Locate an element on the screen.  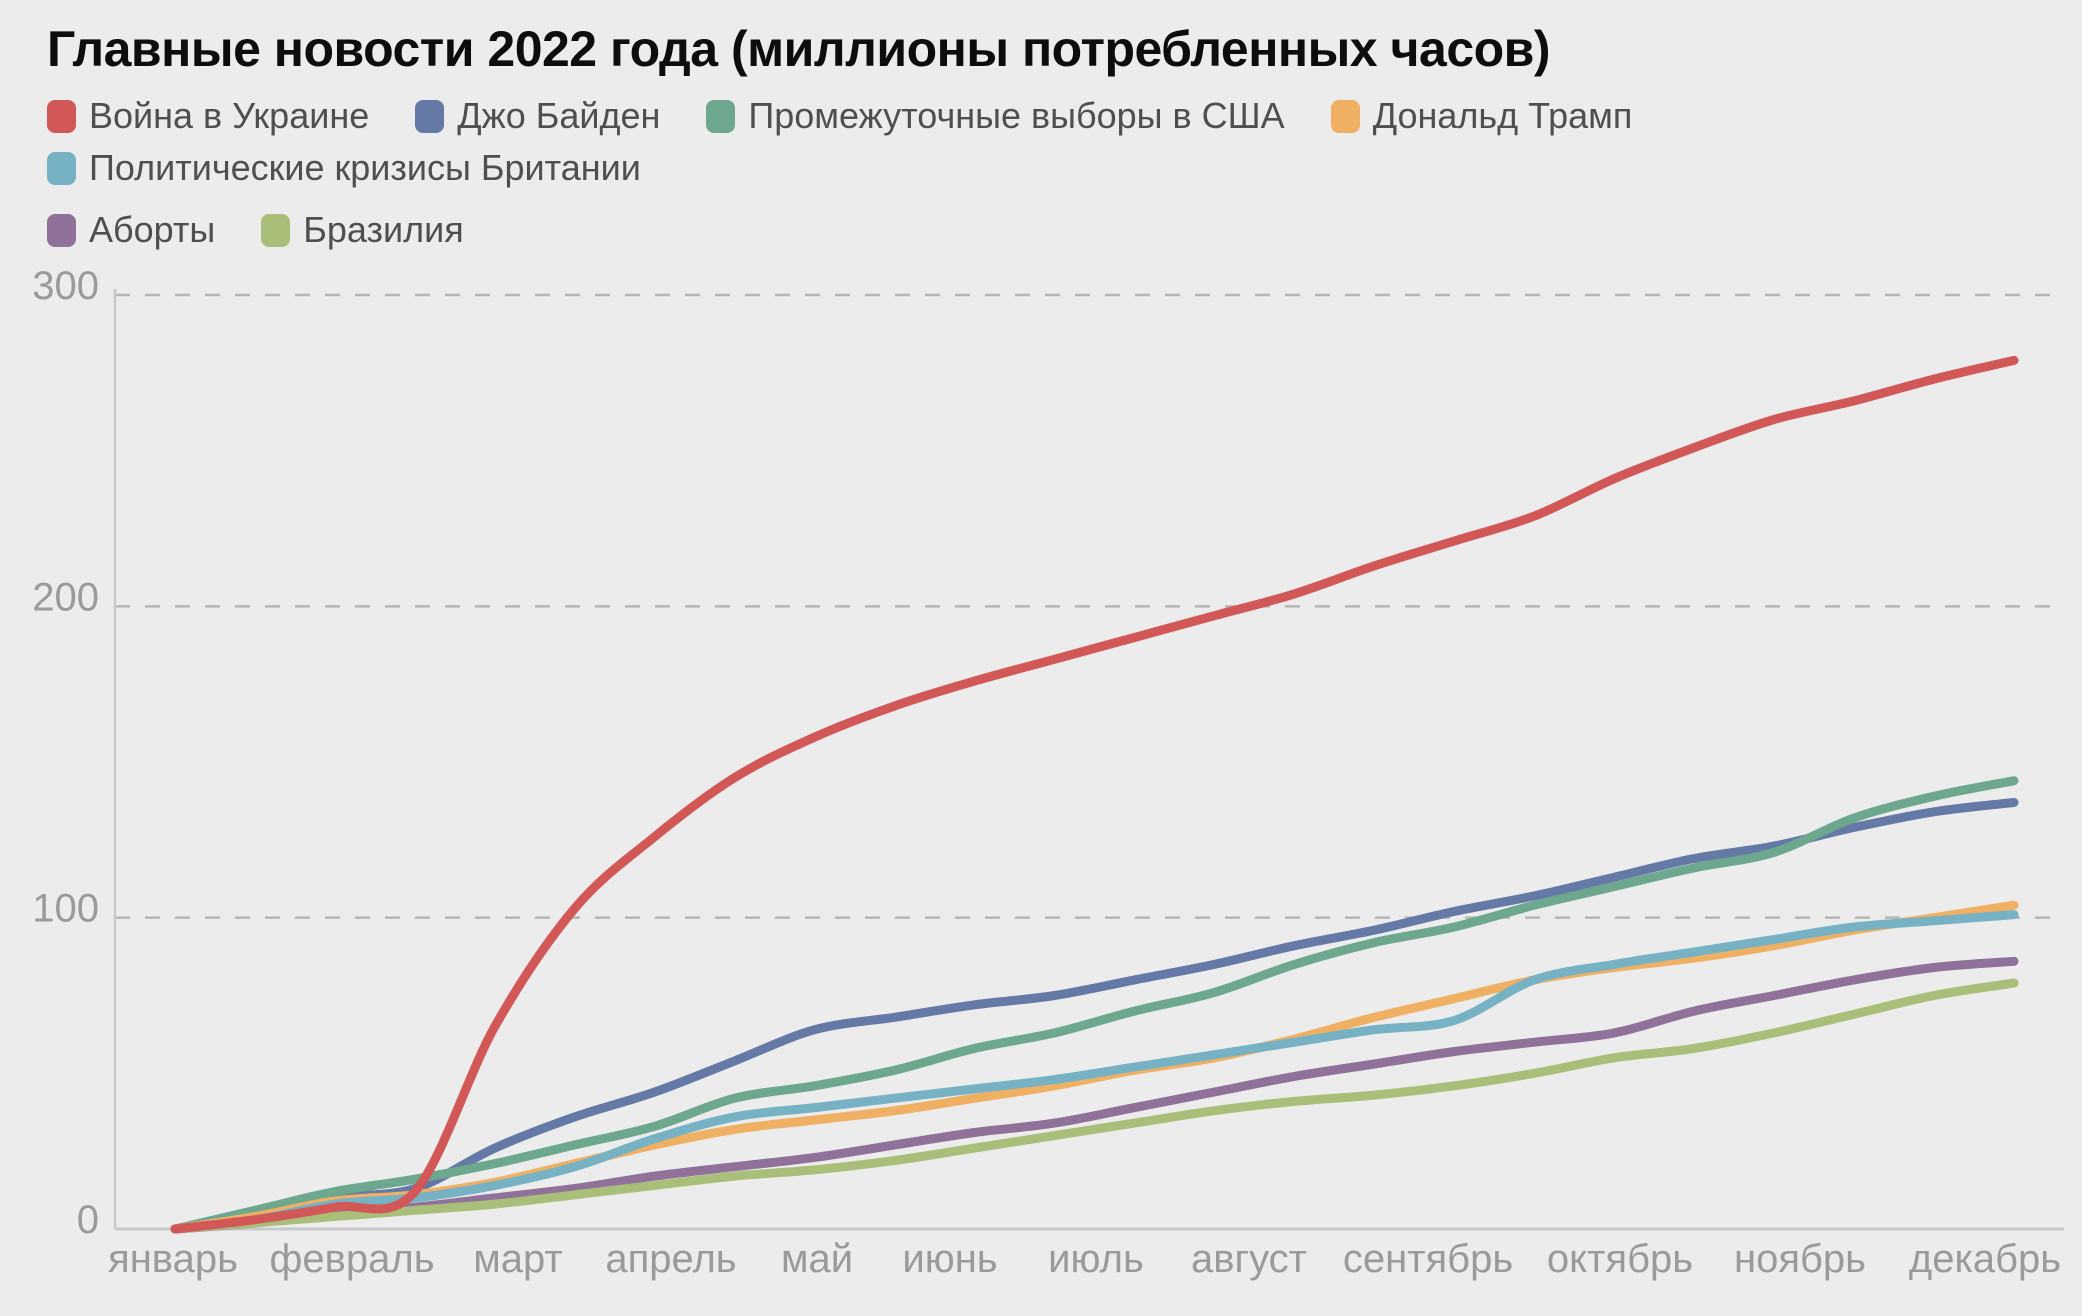
legend-swatch-war-ukraine is located at coordinates (61, 116).